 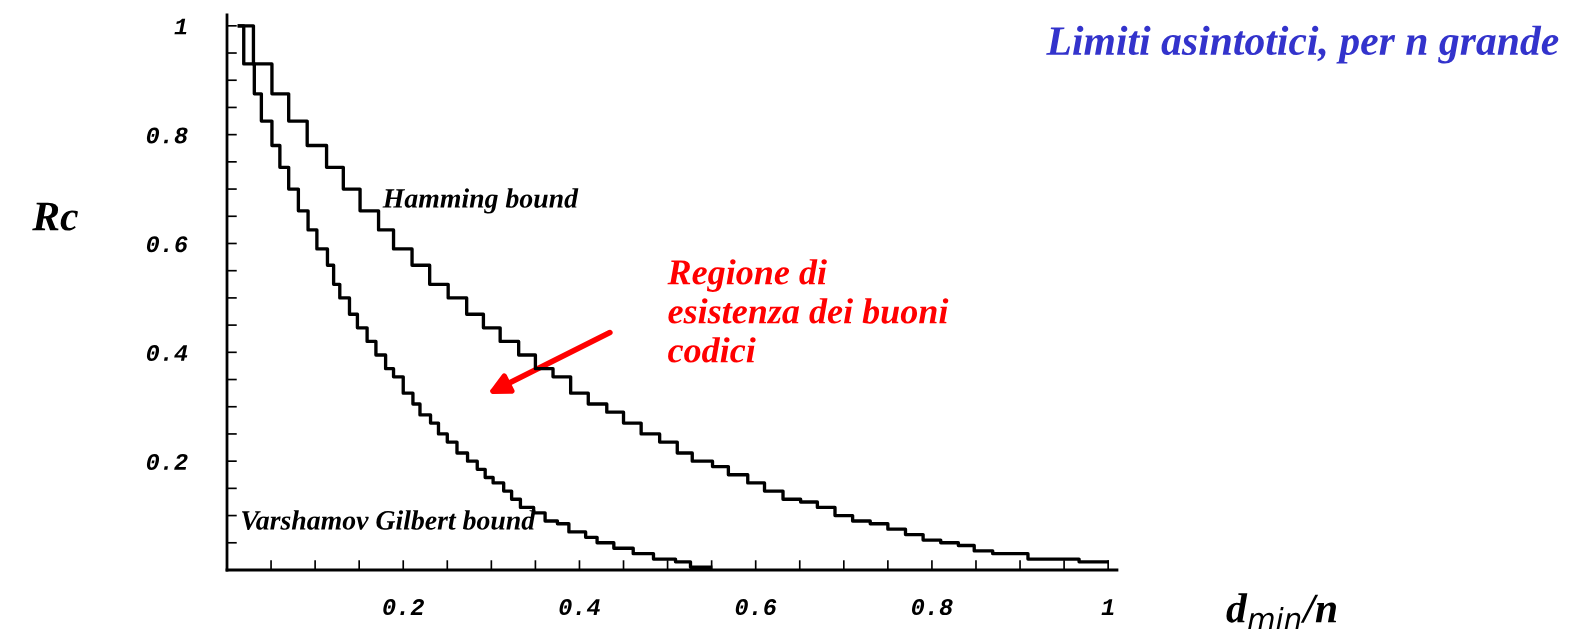 What do you see at coordinates (480, 201) in the screenshot?
I see `series-label: Hamming bound` at bounding box center [480, 201].